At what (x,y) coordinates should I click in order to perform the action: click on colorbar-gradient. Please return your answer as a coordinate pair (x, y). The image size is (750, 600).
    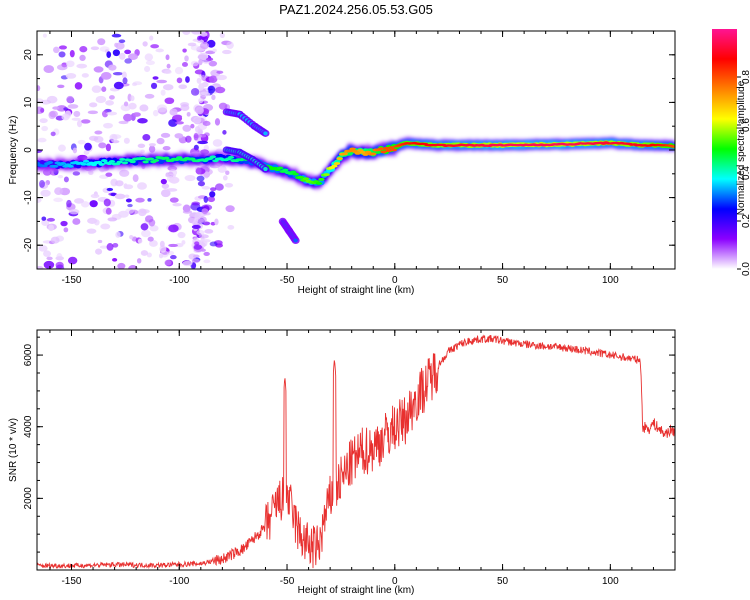
    Looking at the image, I should click on (724, 149).